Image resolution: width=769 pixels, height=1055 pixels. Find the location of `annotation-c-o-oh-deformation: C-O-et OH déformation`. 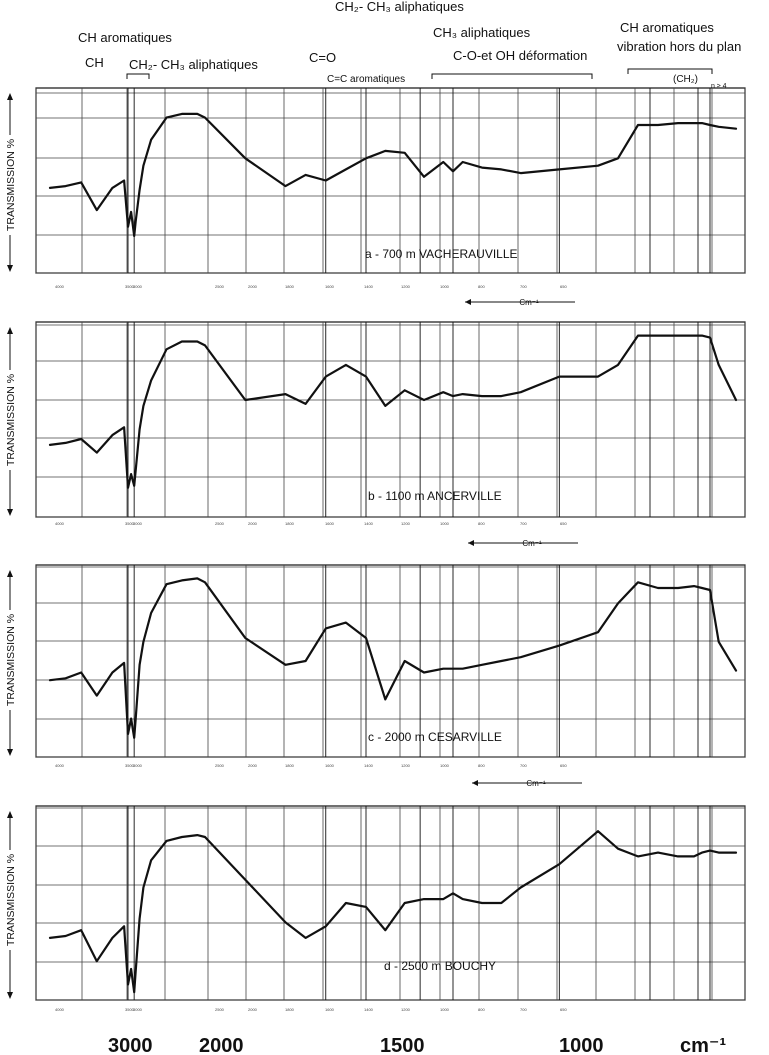

annotation-c-o-oh-deformation: C-O-et OH déformation is located at coordinates (520, 55).